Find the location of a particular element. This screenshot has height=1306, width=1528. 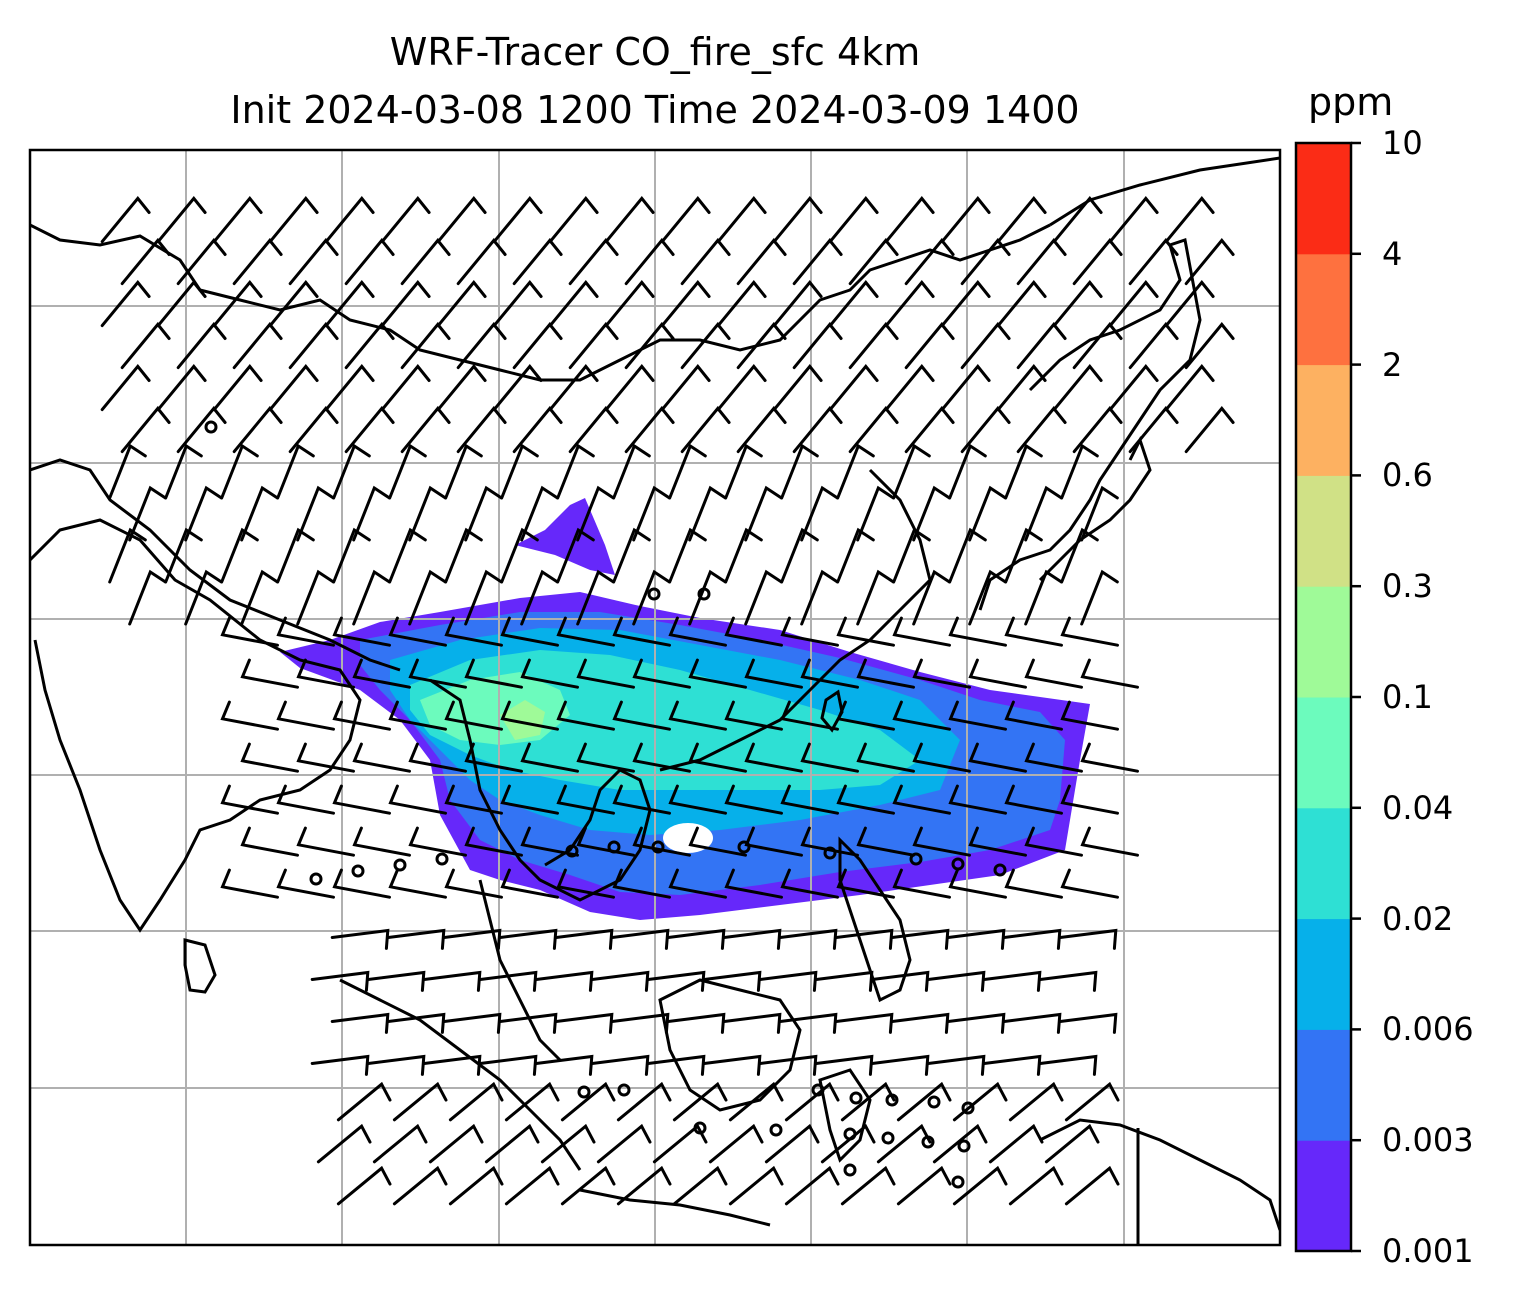

colorbar-segment is located at coordinates (1323, 863).